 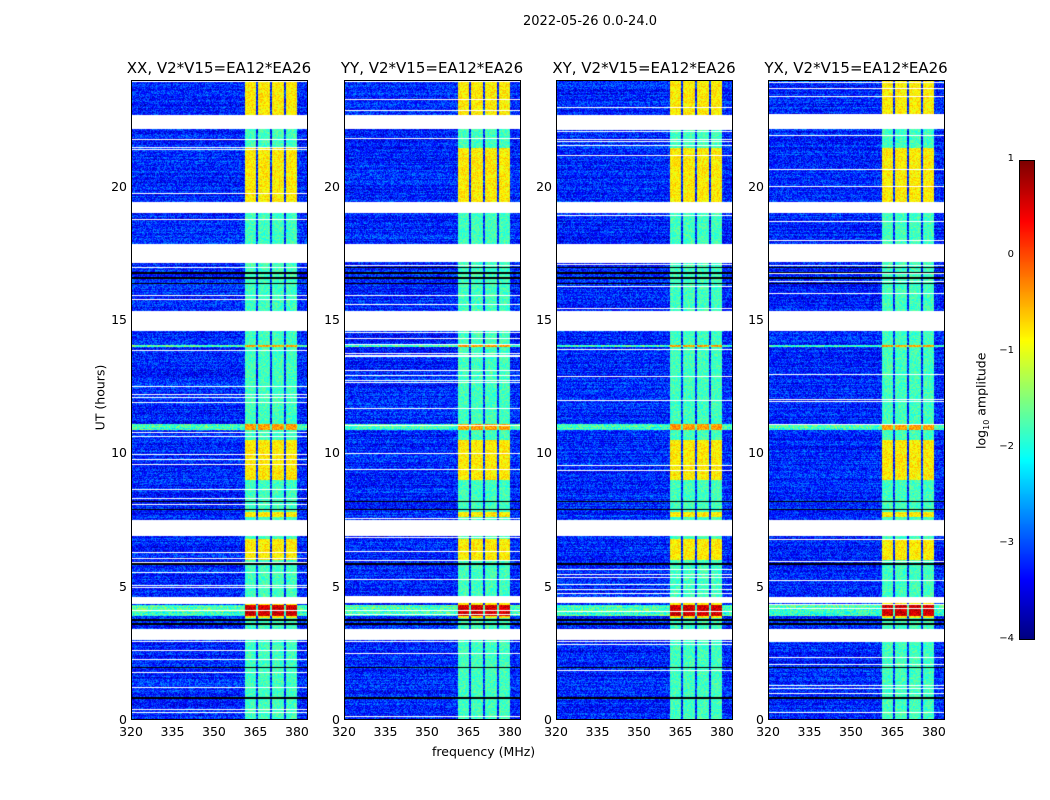 What do you see at coordinates (590, 21) in the screenshot?
I see `figure-title: 2022-05-26 0.0-24.0` at bounding box center [590, 21].